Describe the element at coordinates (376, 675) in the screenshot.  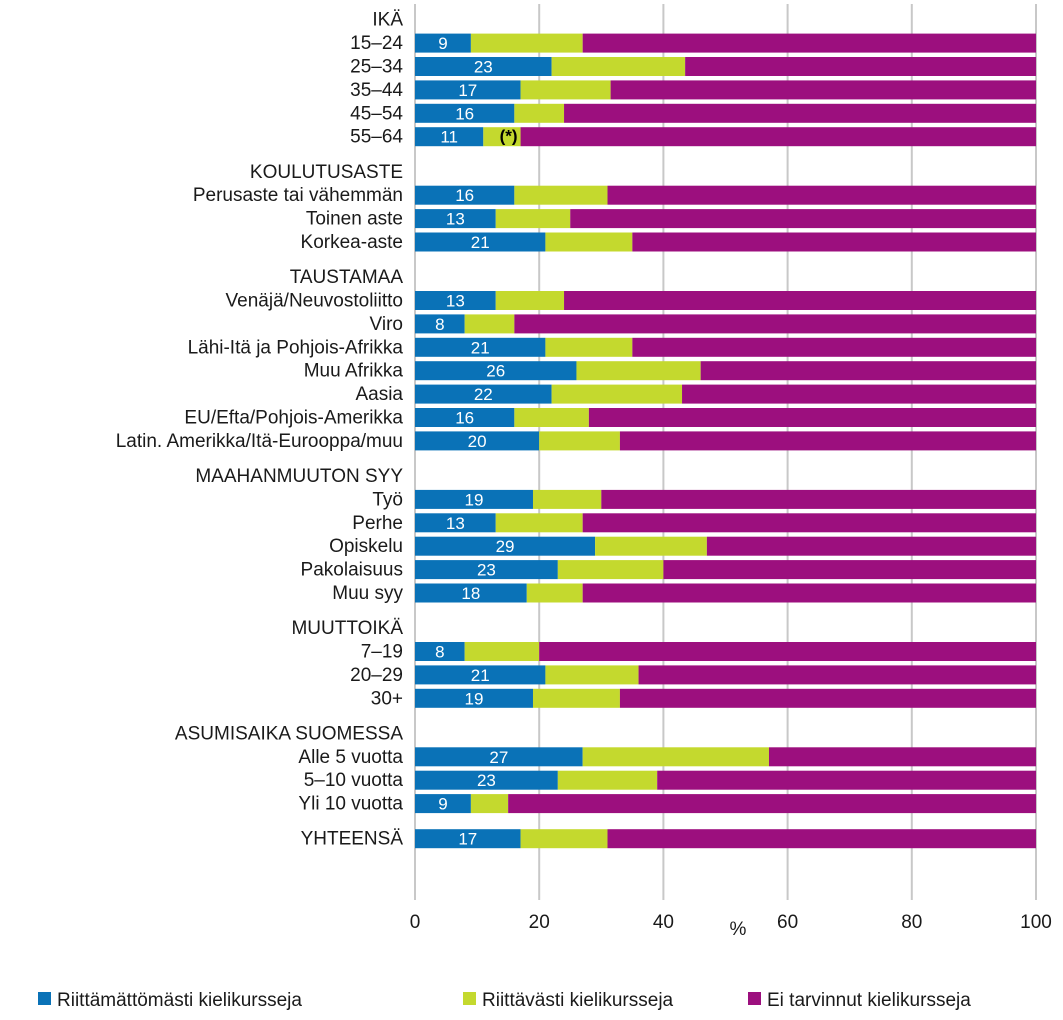
I see `category-label-20-29: 20–29` at that location.